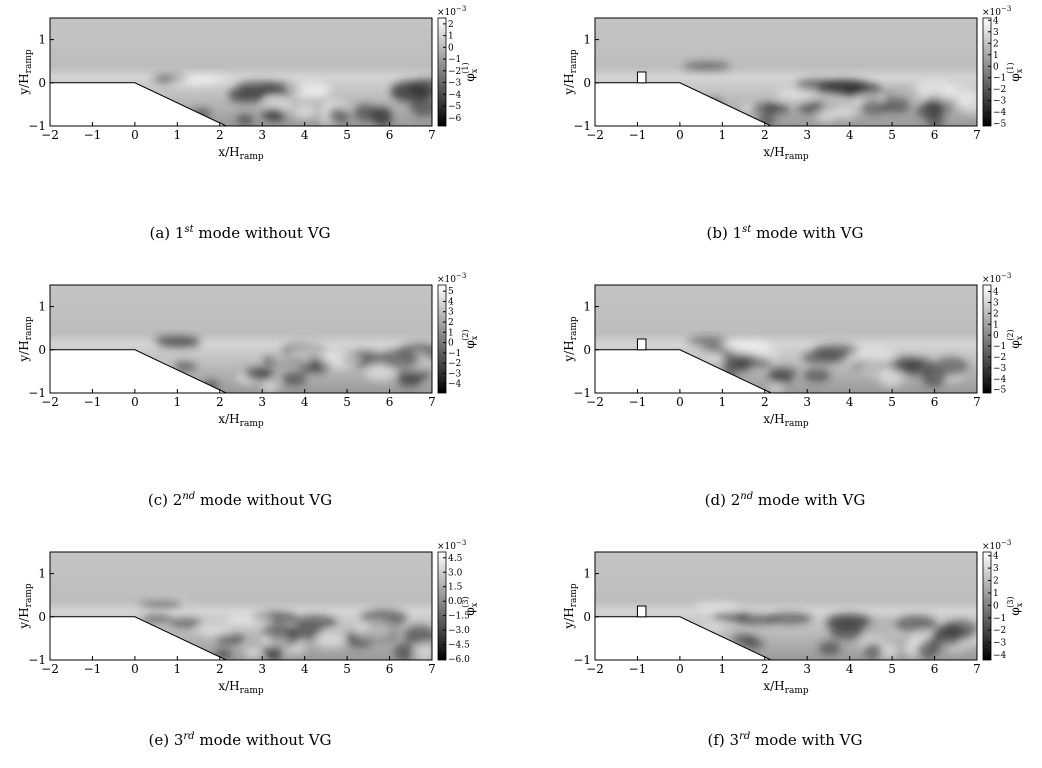  Describe the element at coordinates (1000, 380) in the screenshot. I see `colorbar-tick-label: −4` at that location.